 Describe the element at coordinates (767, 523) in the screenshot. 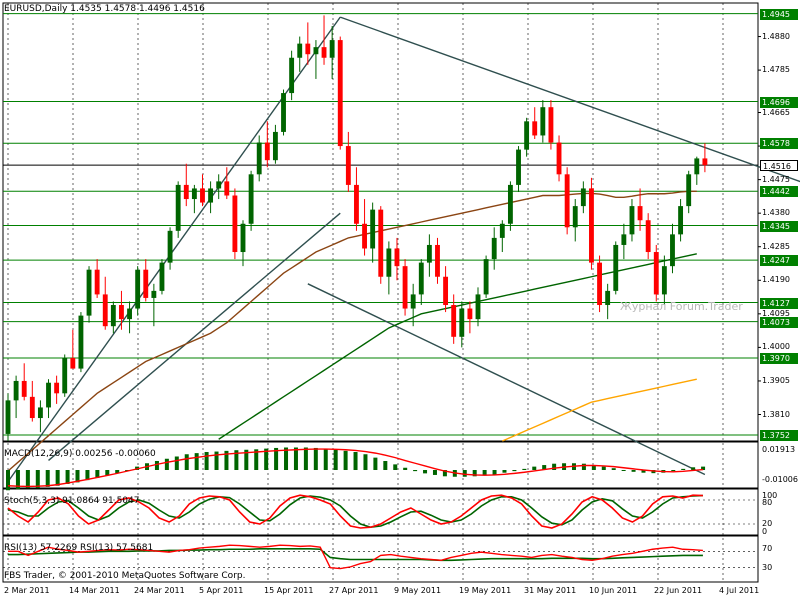

I see `stoch-axis-20: 20` at that location.